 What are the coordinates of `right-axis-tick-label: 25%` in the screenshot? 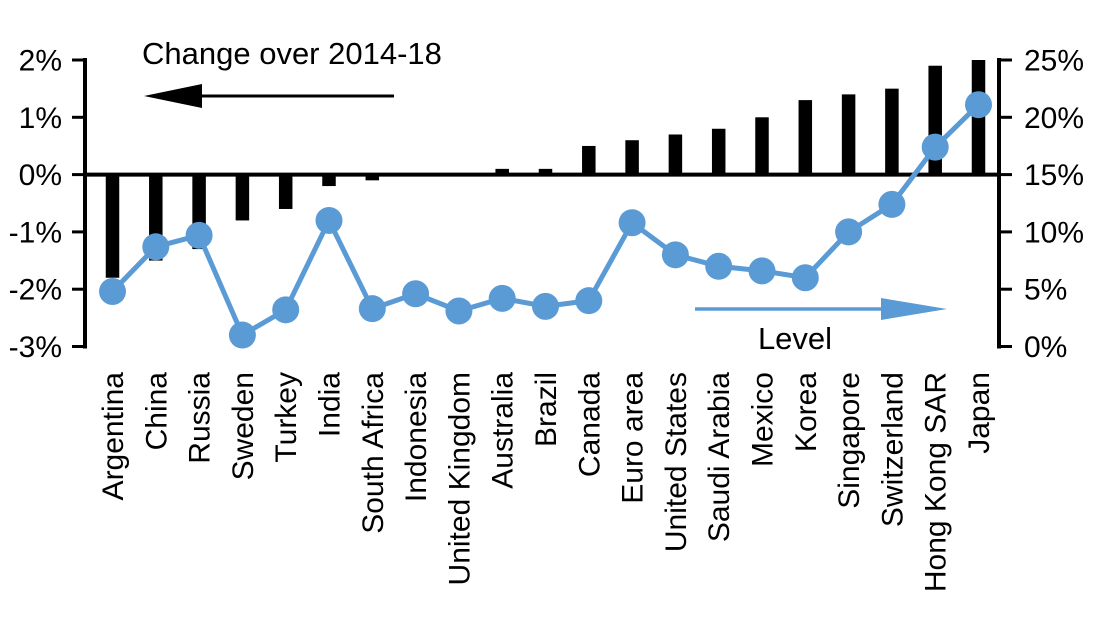 It's located at (1054, 61).